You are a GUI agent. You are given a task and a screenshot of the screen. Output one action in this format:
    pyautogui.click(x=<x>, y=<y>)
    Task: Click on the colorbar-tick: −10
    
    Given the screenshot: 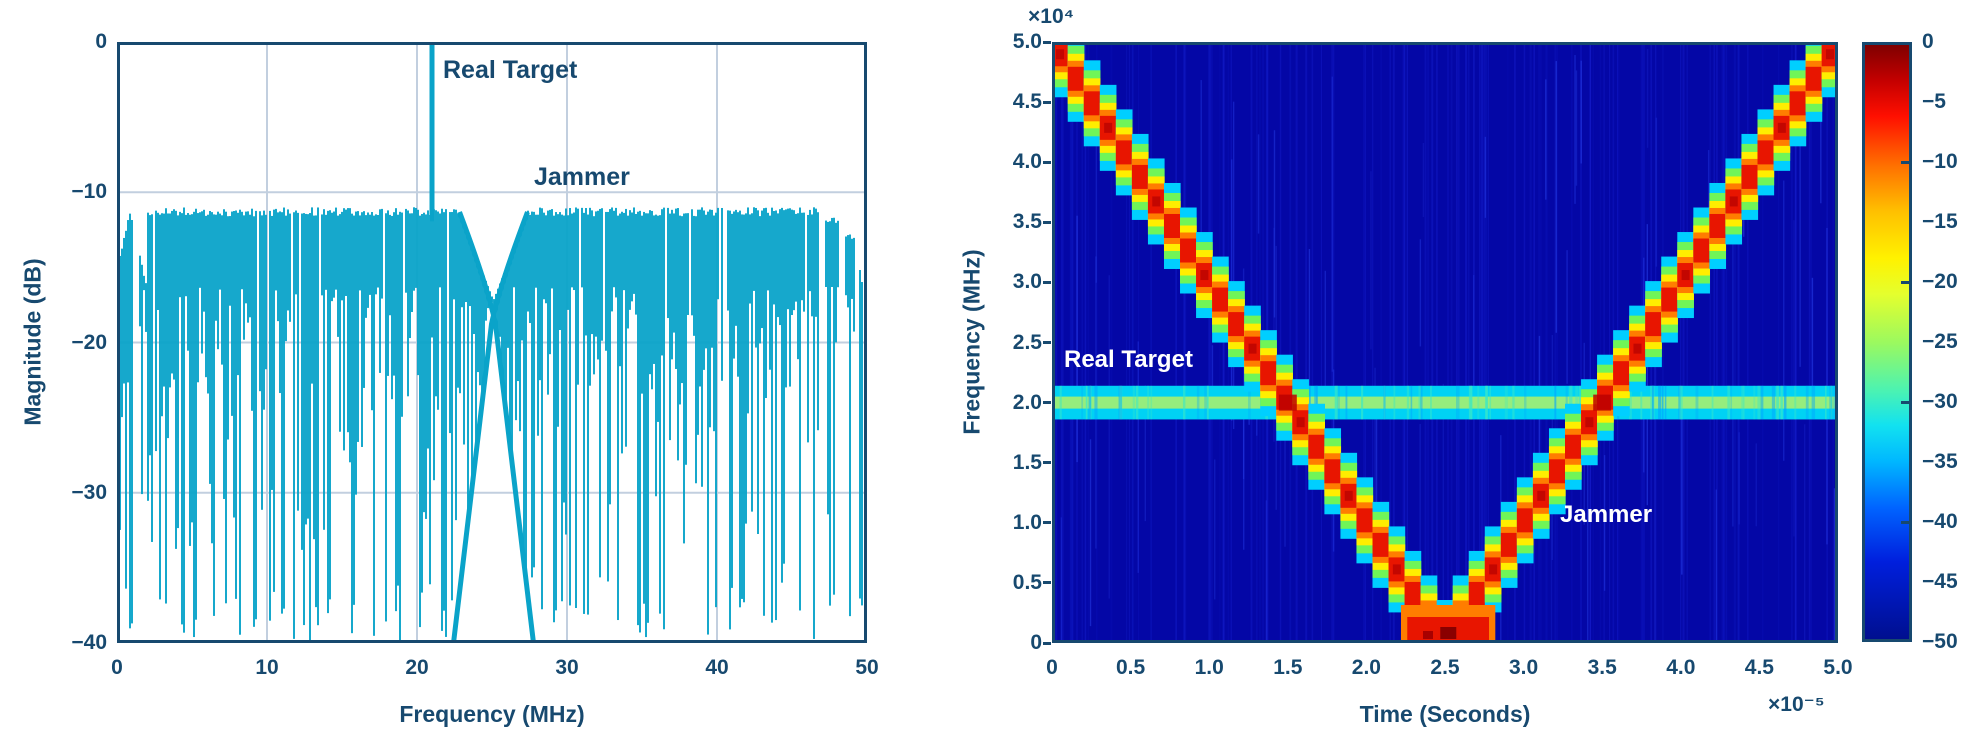 What is the action you would take?
    pyautogui.click(x=1940, y=161)
    